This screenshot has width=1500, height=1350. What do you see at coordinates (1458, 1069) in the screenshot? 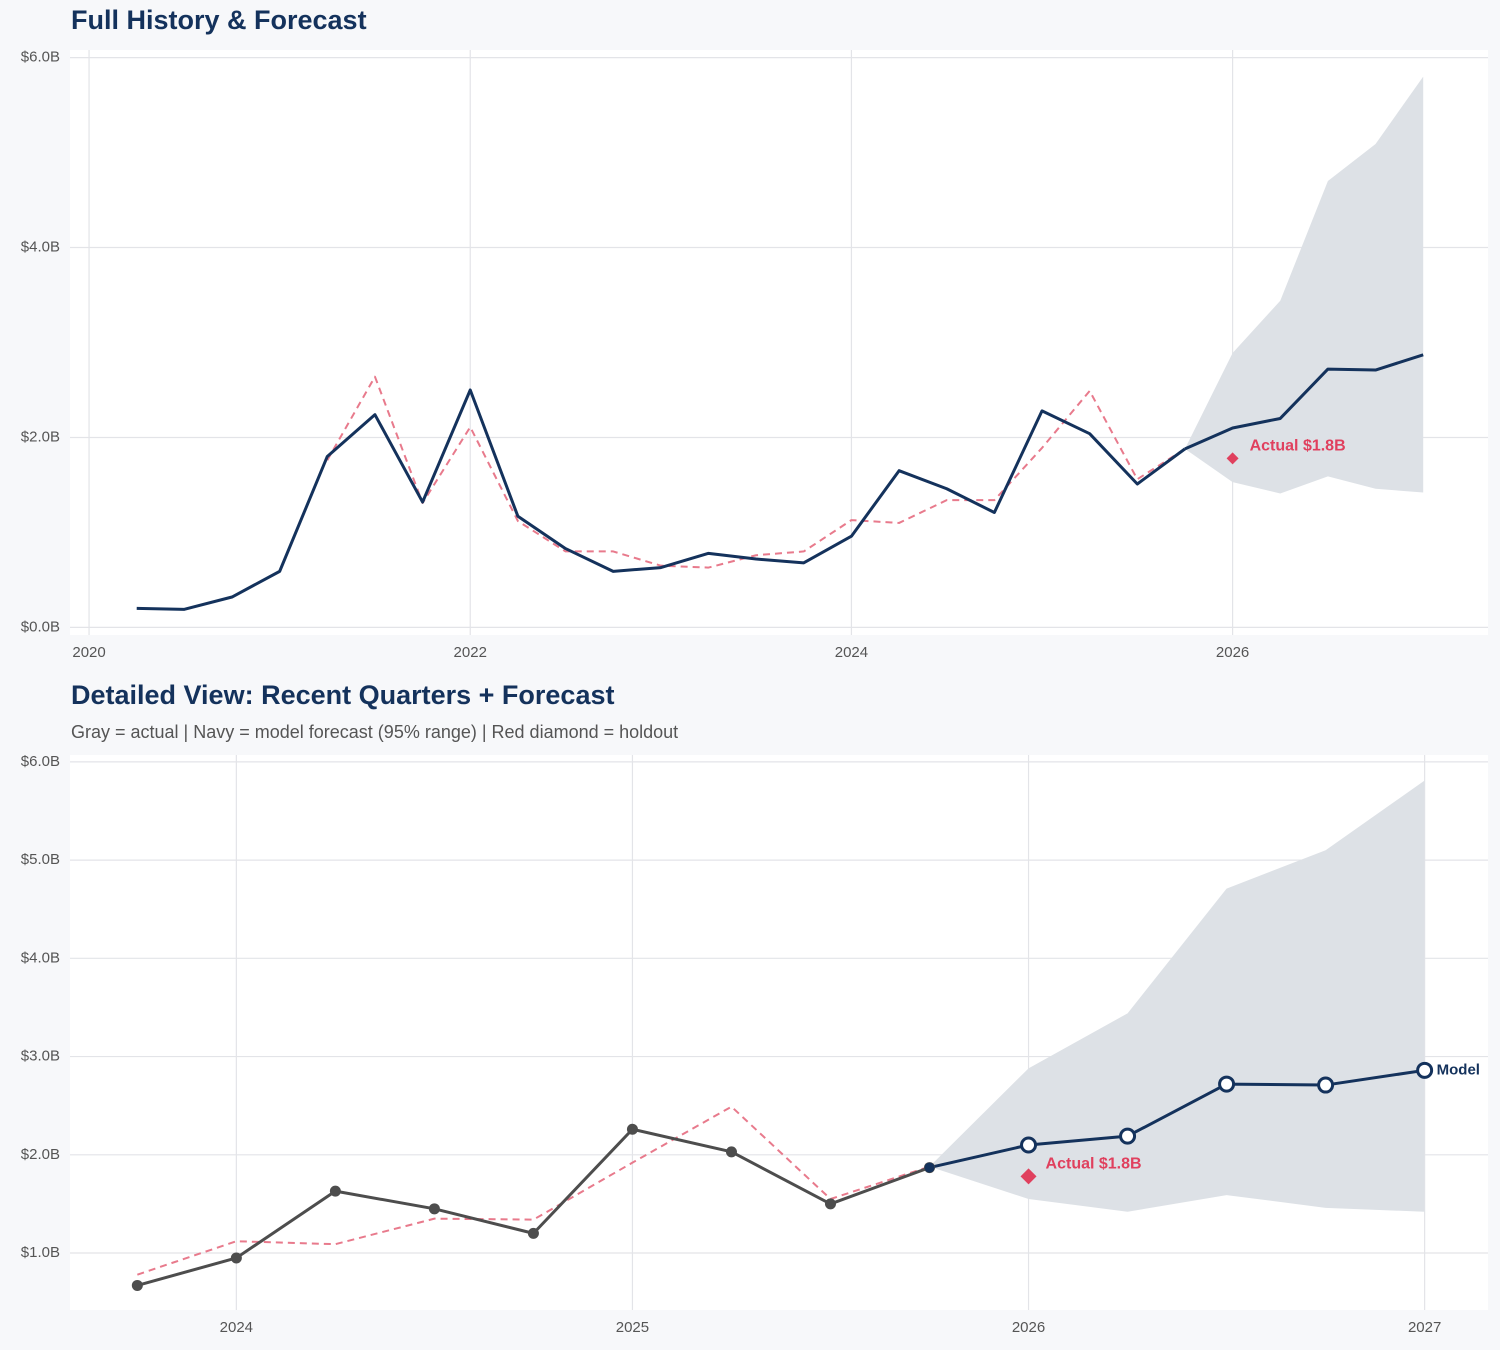
I see `series-label: Model` at bounding box center [1458, 1069].